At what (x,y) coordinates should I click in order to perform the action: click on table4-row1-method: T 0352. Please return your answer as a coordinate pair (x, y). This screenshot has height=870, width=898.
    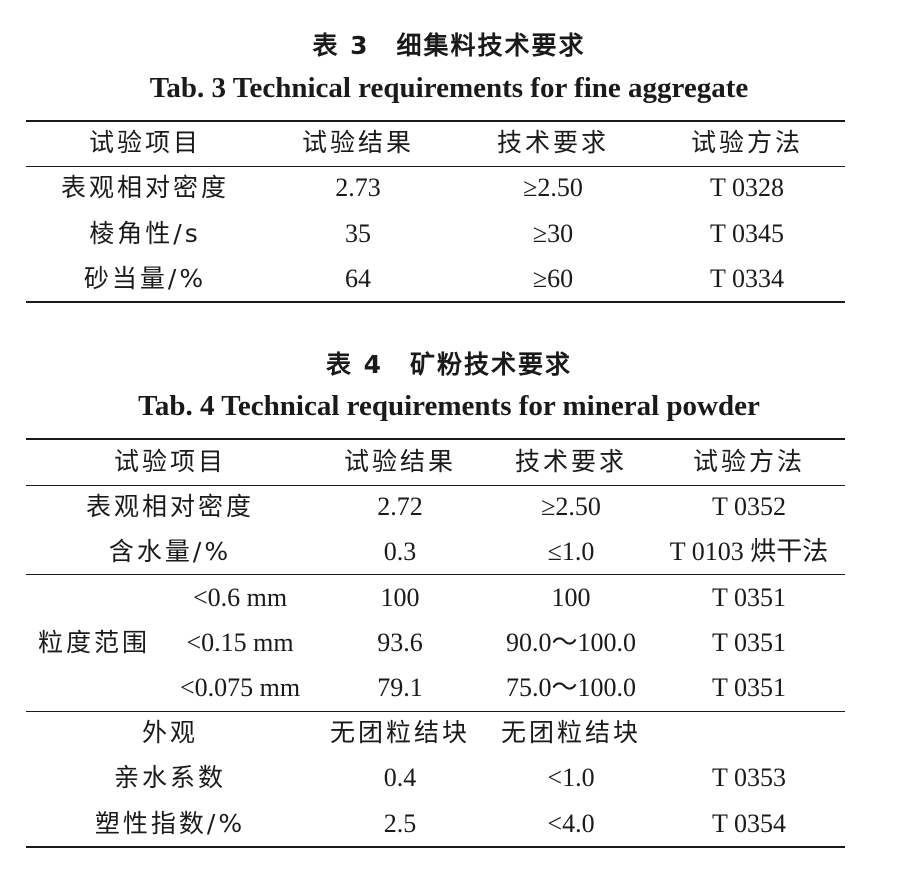
    Looking at the image, I should click on (749, 506).